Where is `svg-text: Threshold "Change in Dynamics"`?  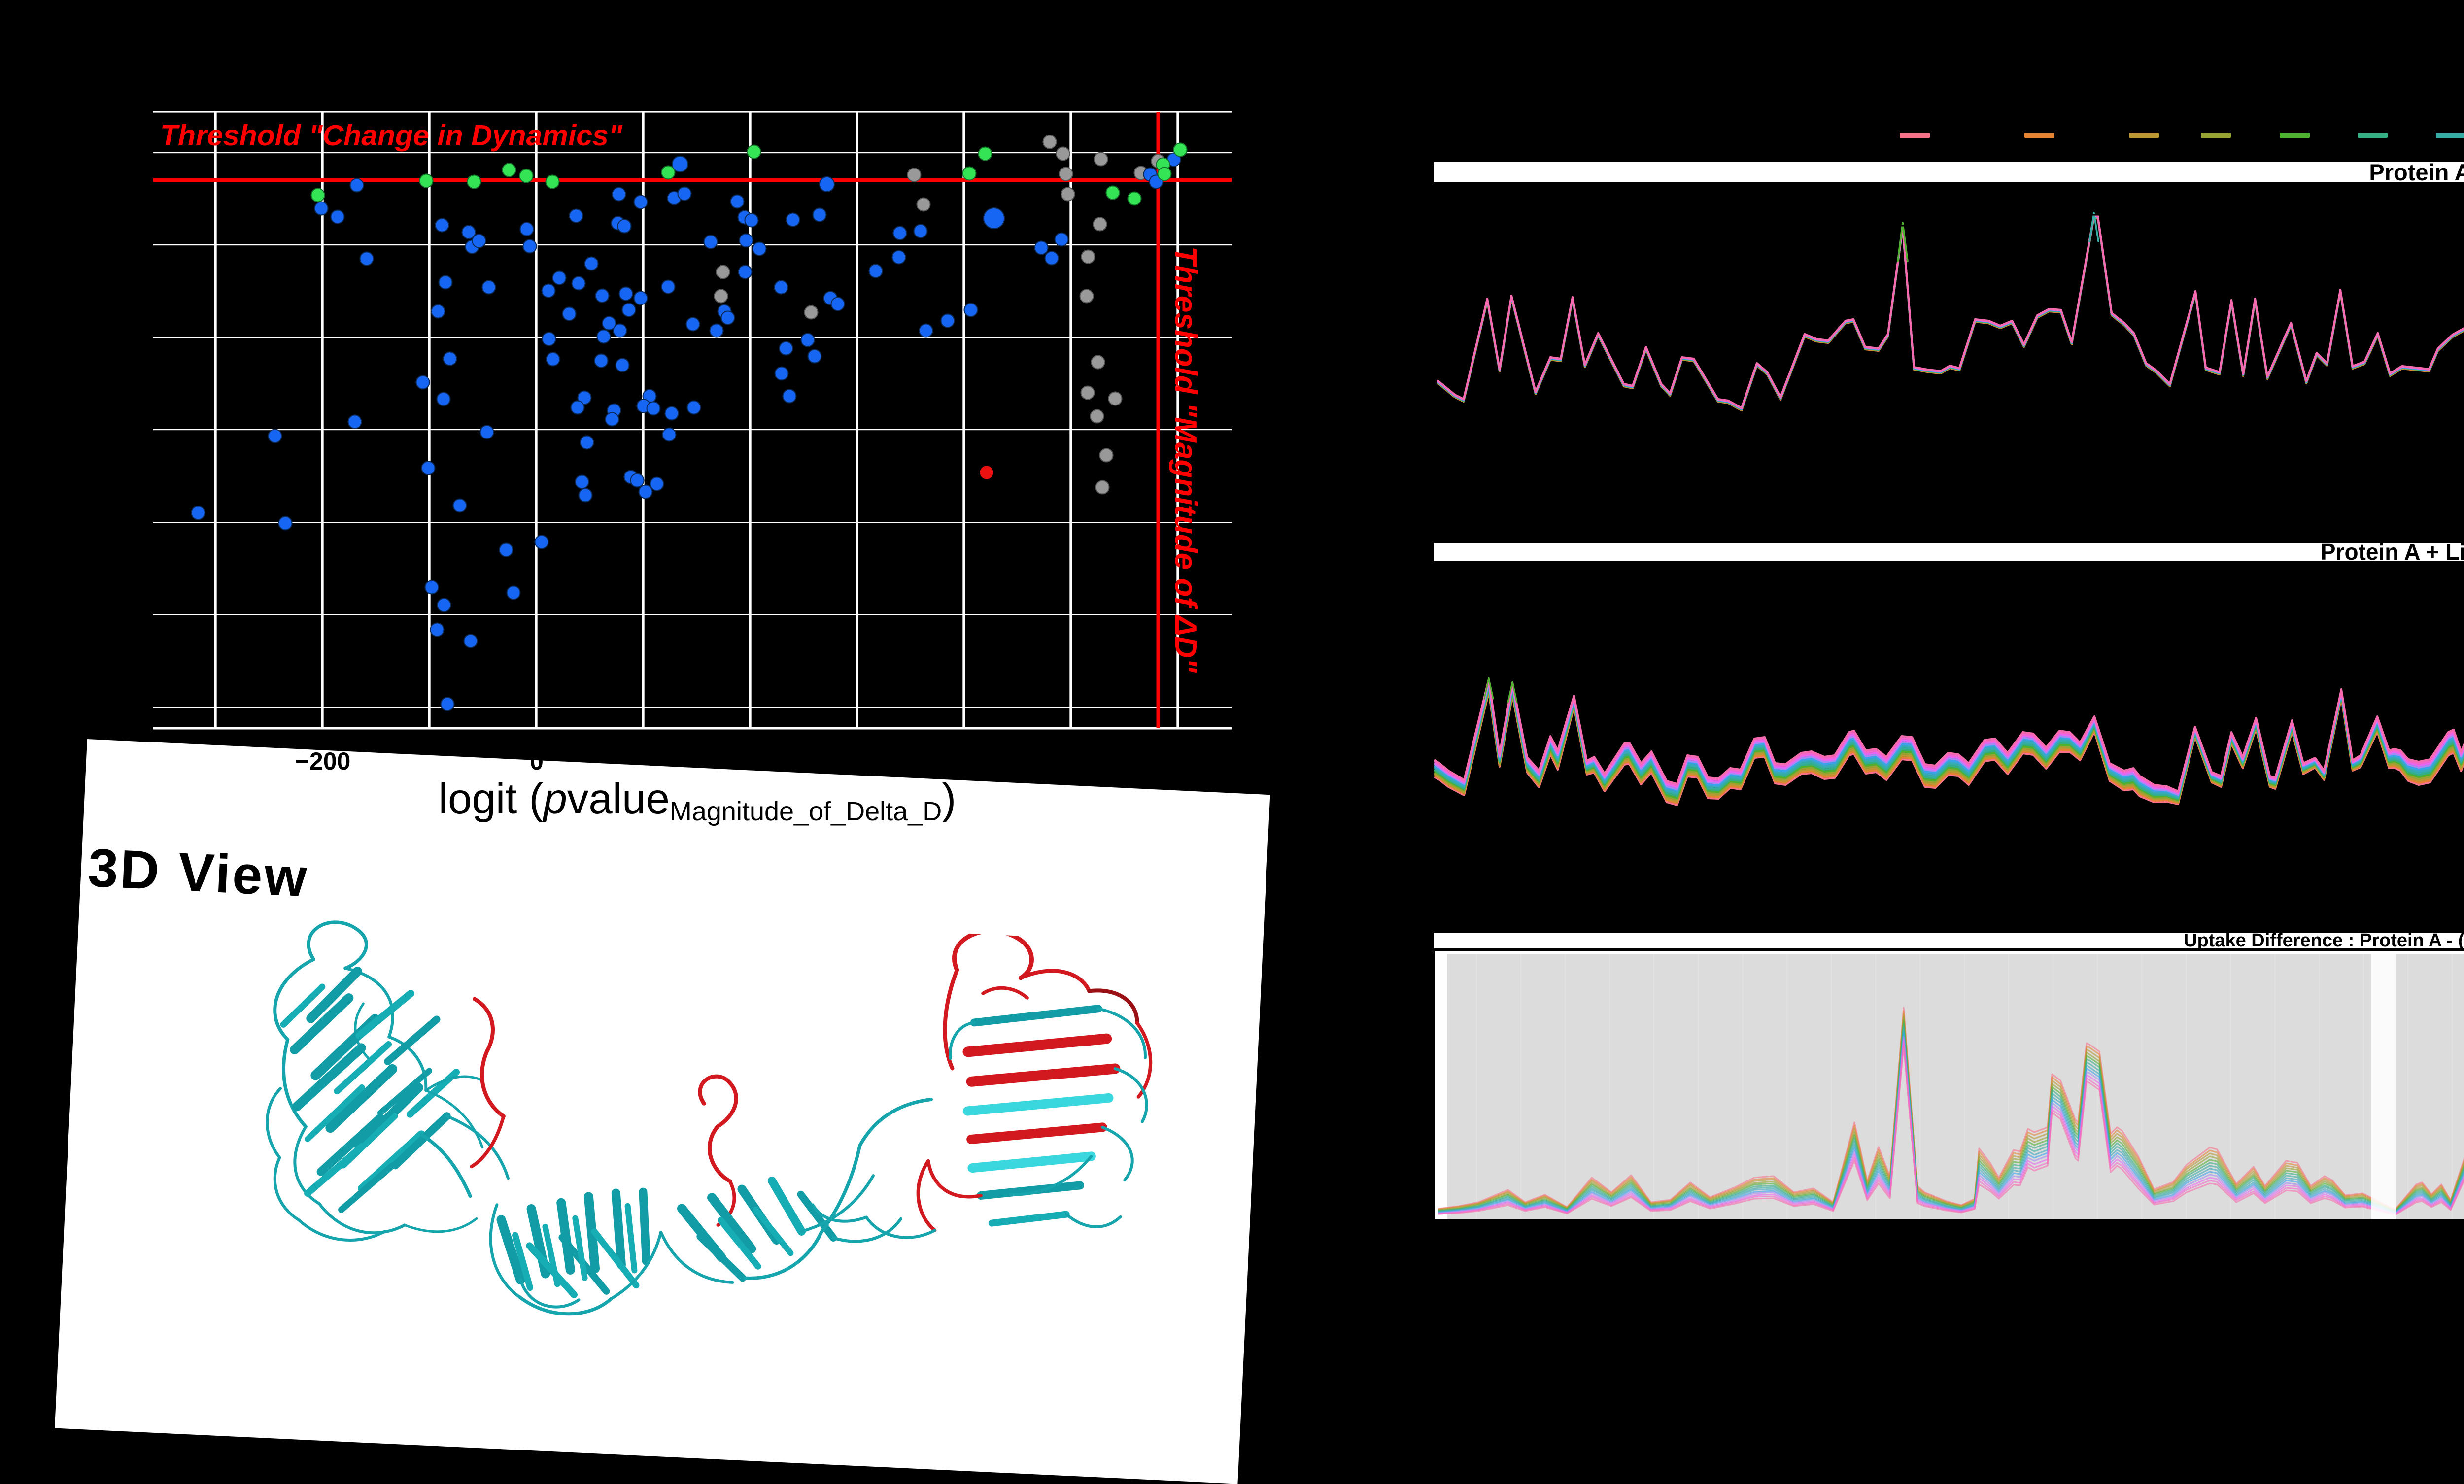
svg-text: Threshold "Change in Dynamics" is located at coordinates (391, 135).